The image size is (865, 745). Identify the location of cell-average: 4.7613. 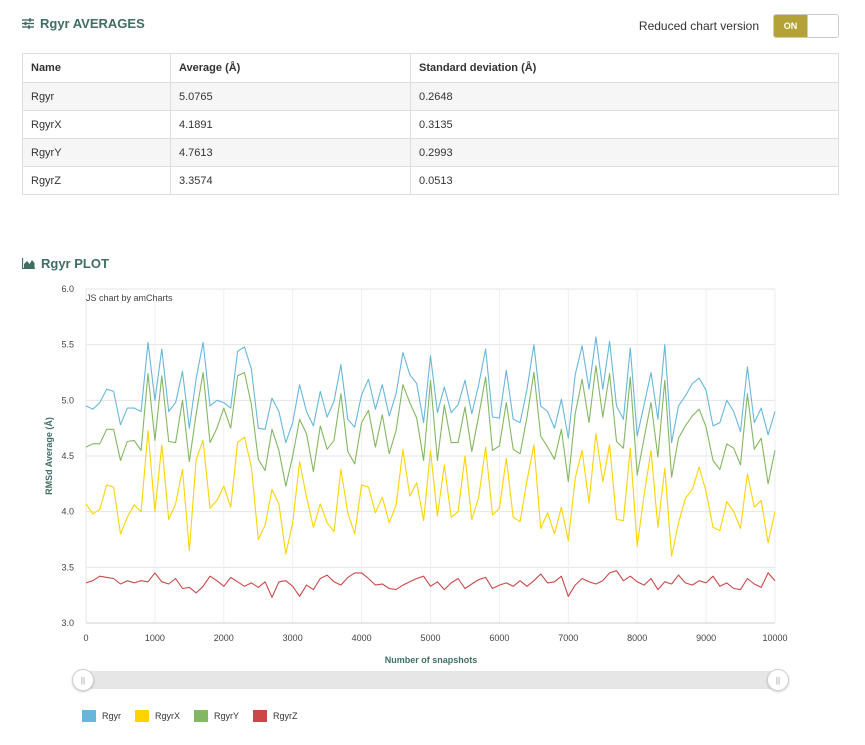
(290, 152).